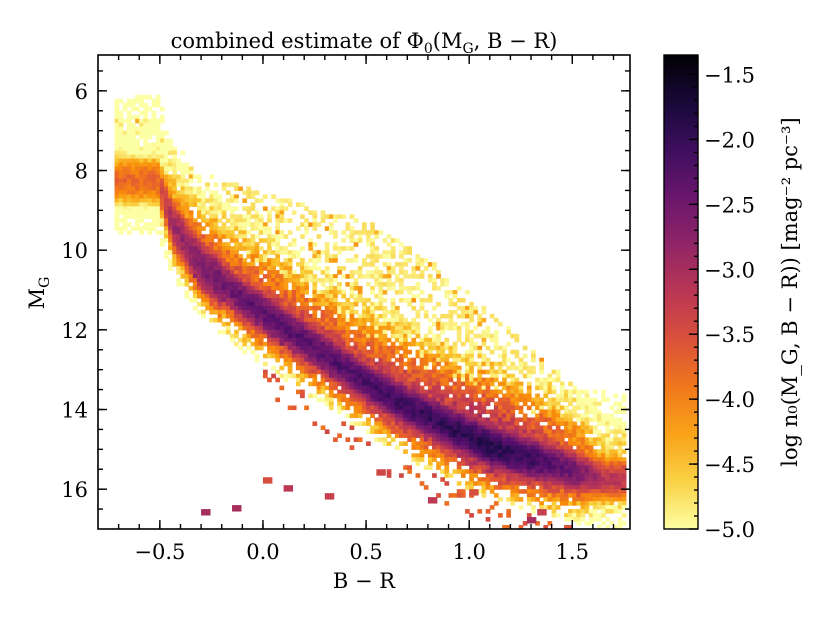 This screenshot has height=623, width=830. I want to click on colorbar-ticks: −1.5−2.0−2.5−3.0−3.5−4.0−4.5−5.0, so click(722, 301).